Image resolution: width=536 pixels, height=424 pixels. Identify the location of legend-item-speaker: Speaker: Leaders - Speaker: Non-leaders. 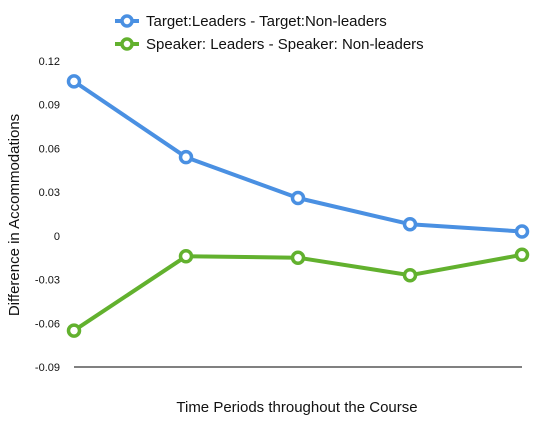
(269, 44).